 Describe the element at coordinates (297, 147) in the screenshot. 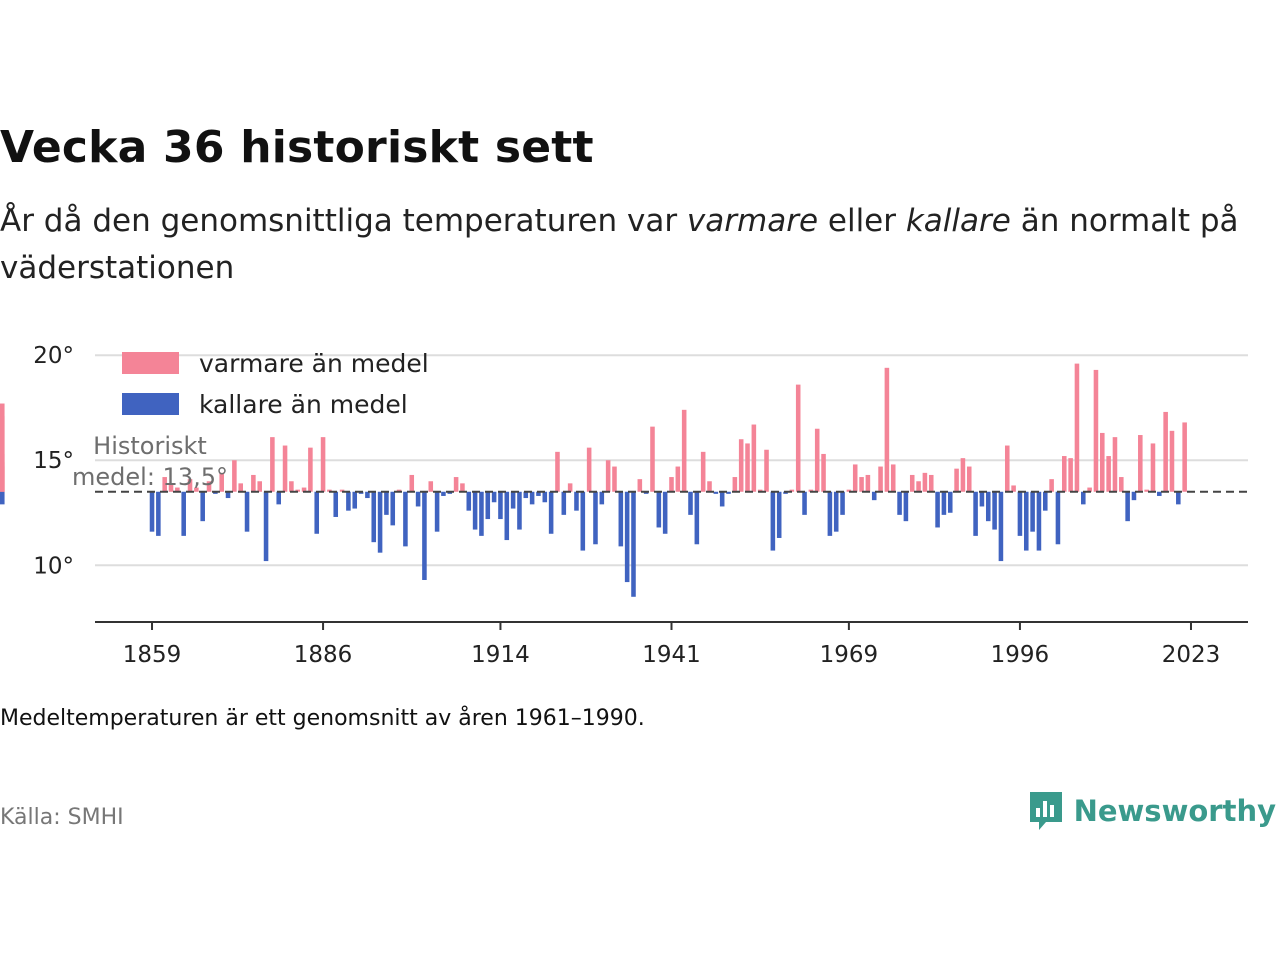

I see `chart-title: Vecka 36 historiskt sett` at that location.